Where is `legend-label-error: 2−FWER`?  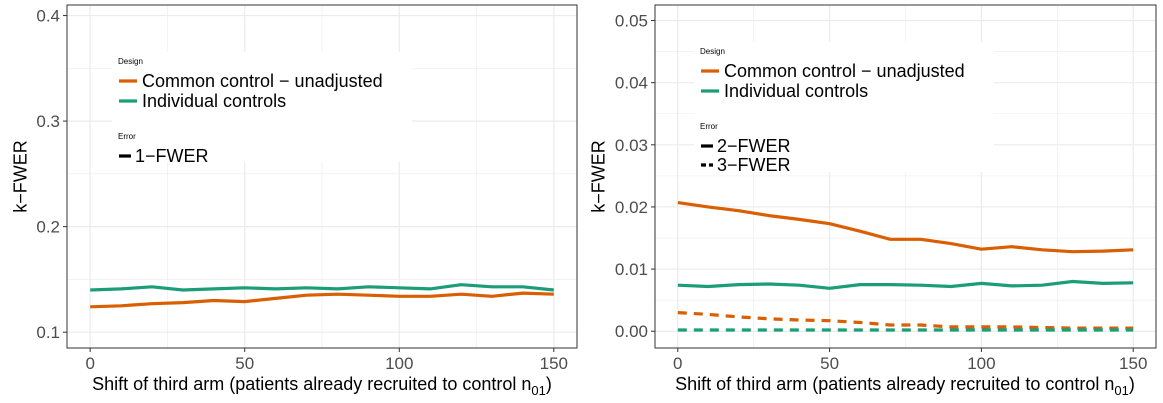 legend-label-error: 2−FWER is located at coordinates (754, 146).